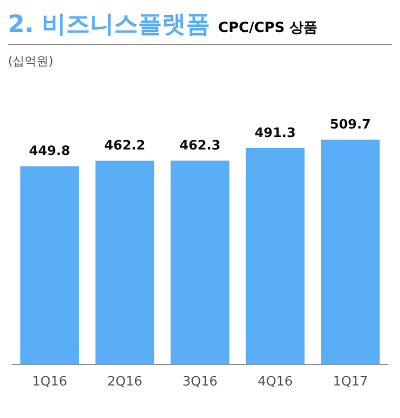 Image resolution: width=400 pixels, height=418 pixels. Describe the element at coordinates (200, 382) in the screenshot. I see `x-tick-label: 3Q16` at that location.